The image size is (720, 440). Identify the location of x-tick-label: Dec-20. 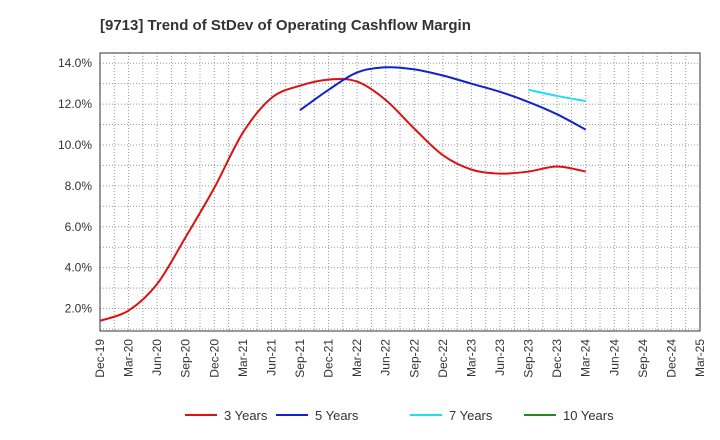
(214, 358).